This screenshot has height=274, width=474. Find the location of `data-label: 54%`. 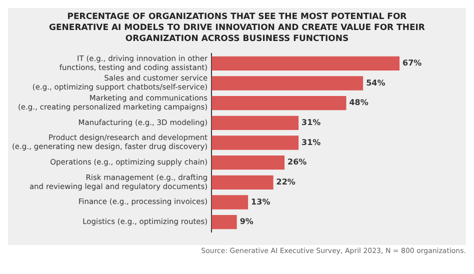

data-label: 54% is located at coordinates (376, 83).